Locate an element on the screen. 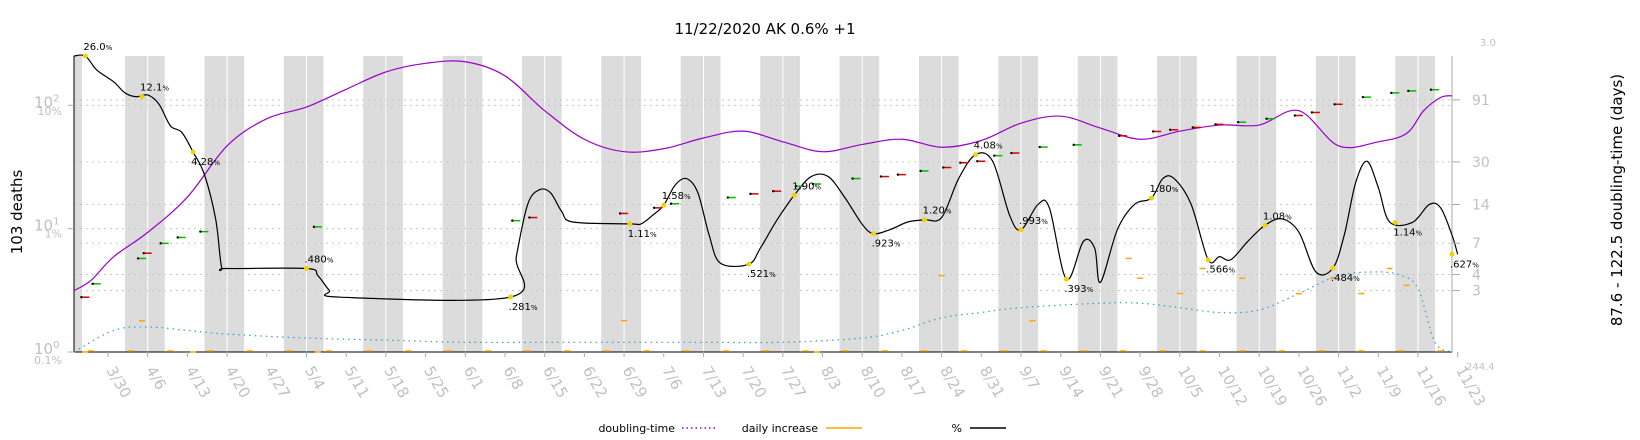 The width and height of the screenshot is (1640, 440). x-tick-label: 9/28 is located at coordinates (1151, 382).